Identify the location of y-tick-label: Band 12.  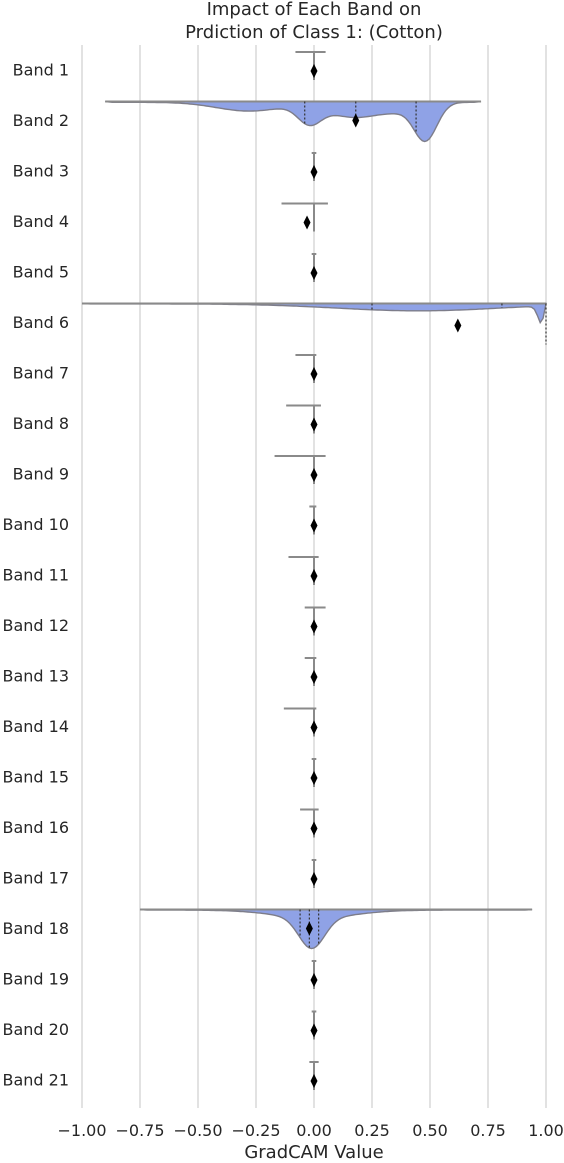
(35, 625).